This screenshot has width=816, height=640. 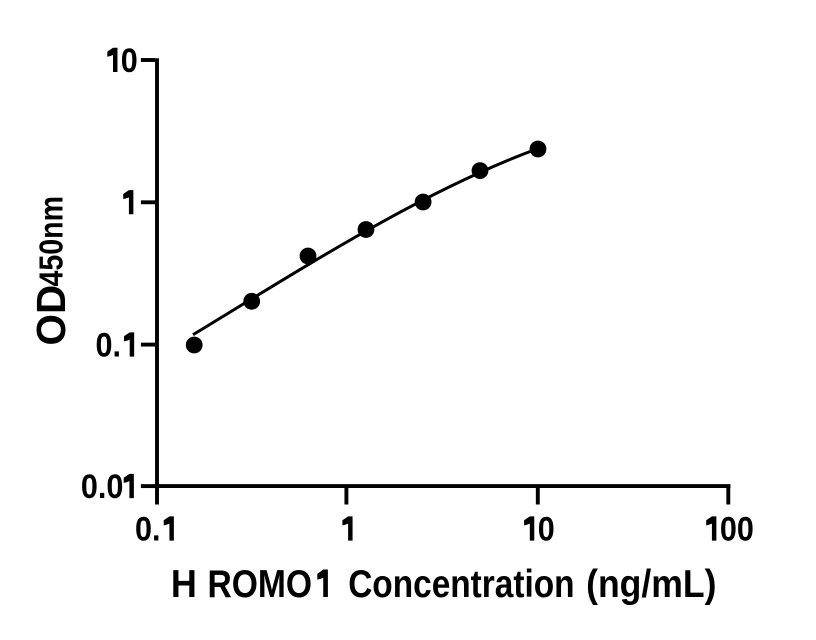 What do you see at coordinates (102, 487) in the screenshot?
I see `svg-text: 0.0` at bounding box center [102, 487].